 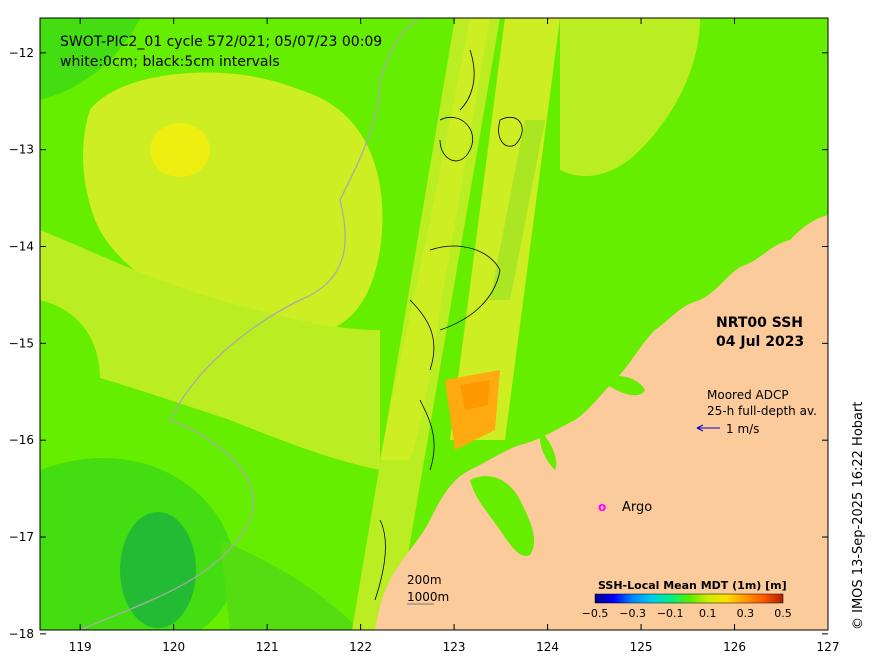 I want to click on king-sound-inlet, so click(x=502, y=516).